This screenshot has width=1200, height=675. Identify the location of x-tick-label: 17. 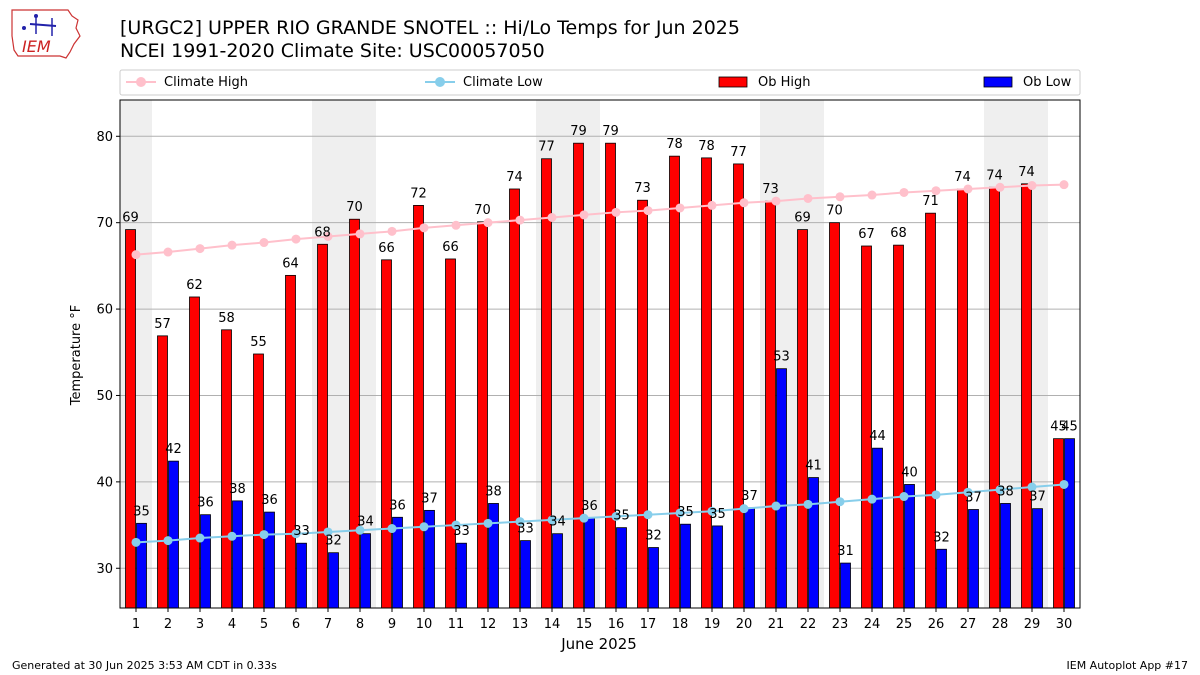
(648, 624).